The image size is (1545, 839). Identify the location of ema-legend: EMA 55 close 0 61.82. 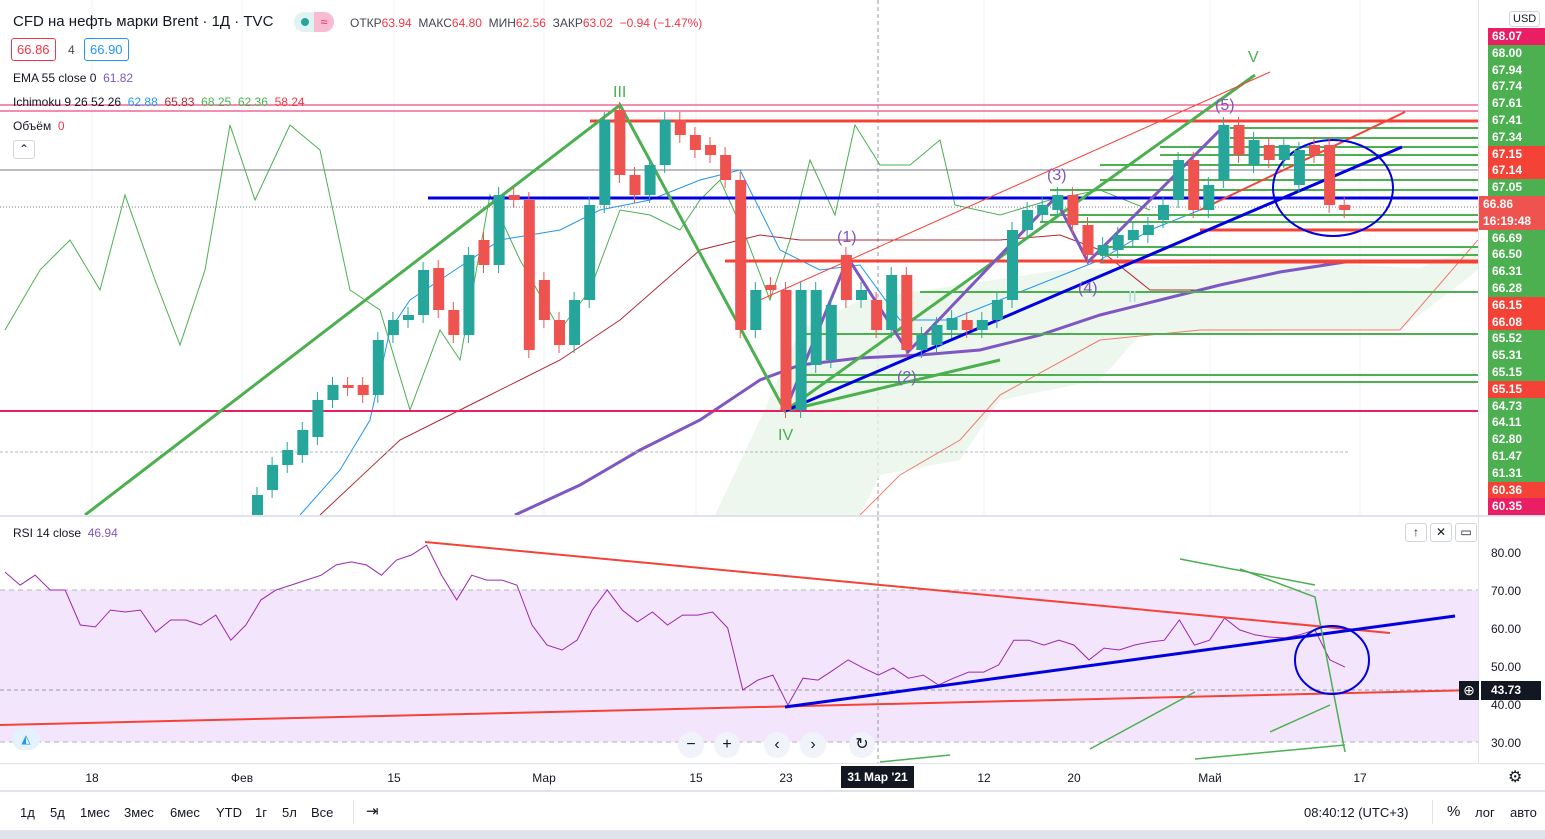
(73, 78).